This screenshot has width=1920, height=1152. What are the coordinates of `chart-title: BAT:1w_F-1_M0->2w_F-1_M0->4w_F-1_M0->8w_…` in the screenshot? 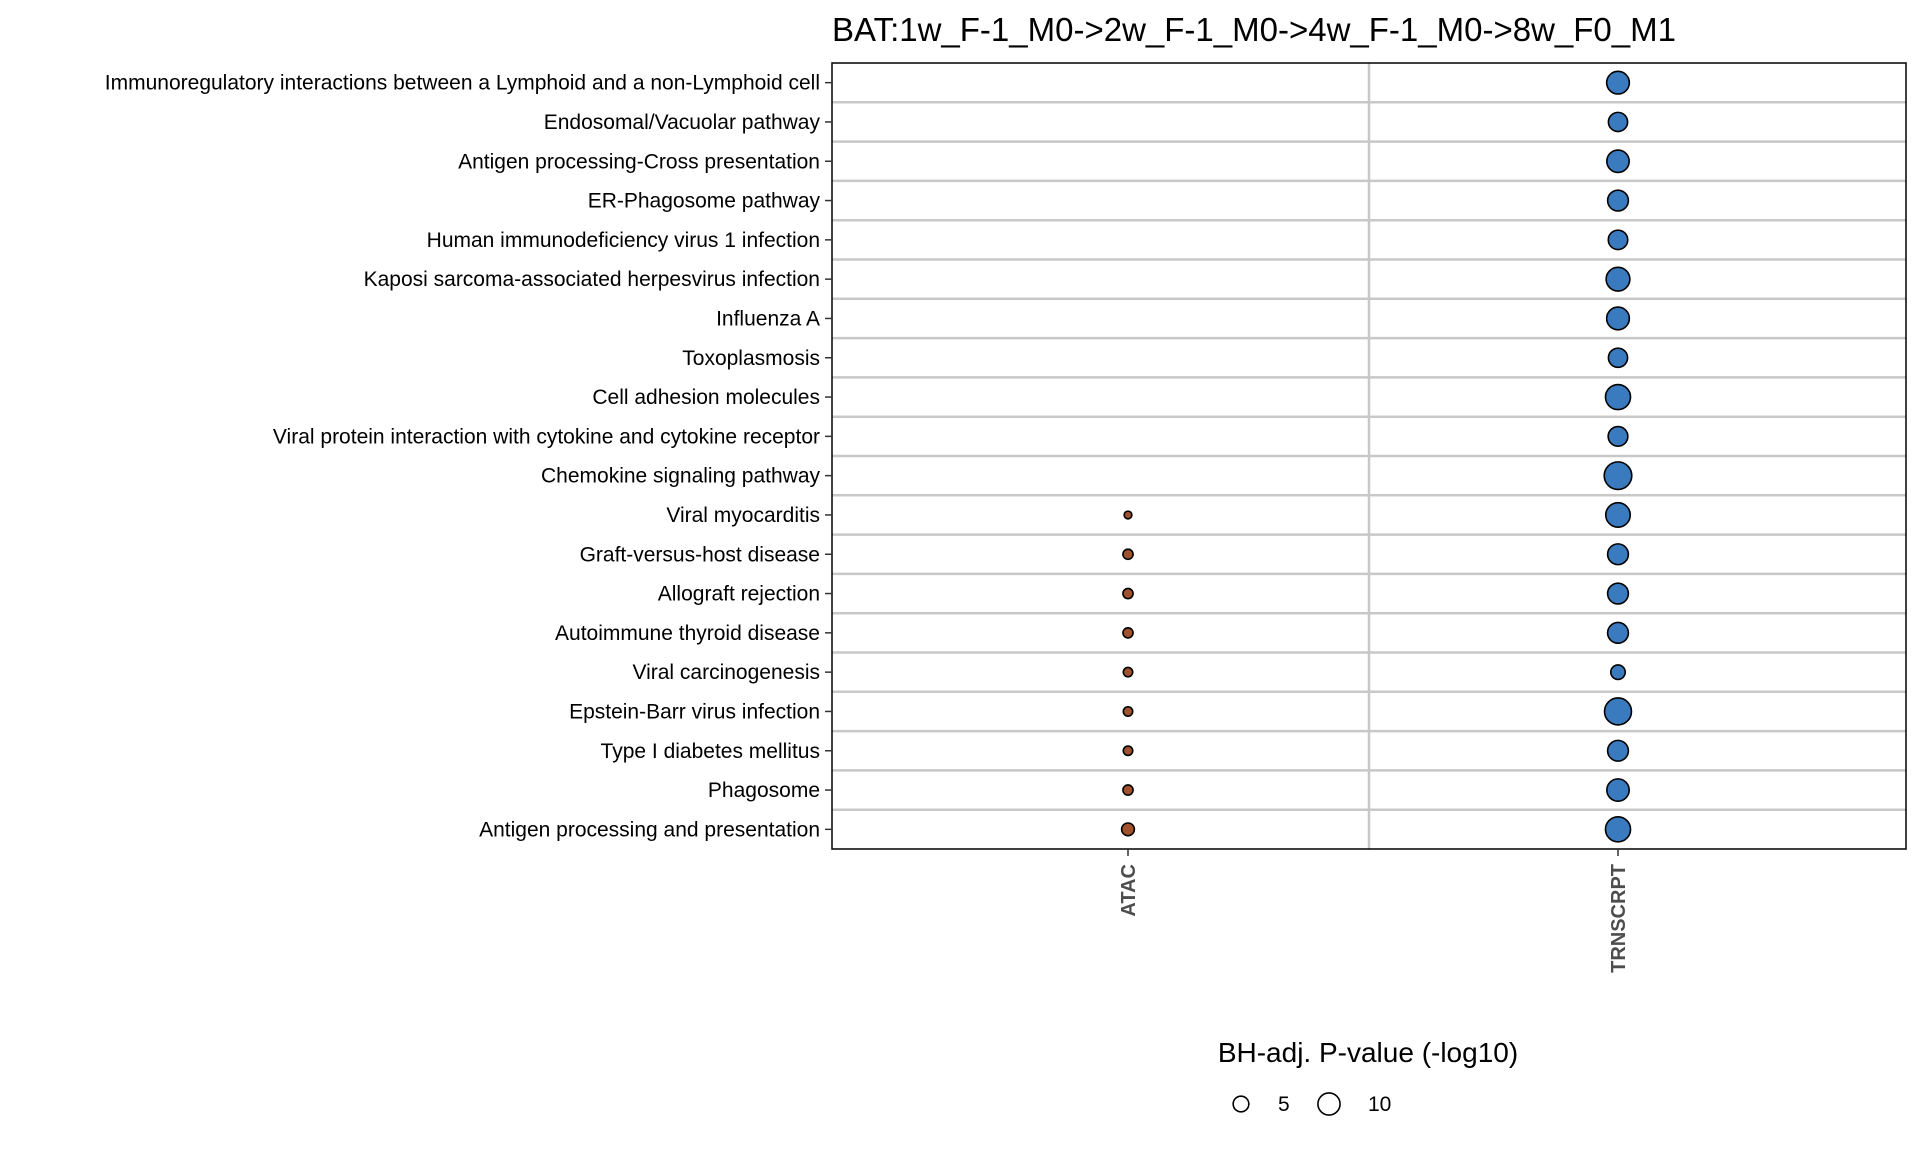 It's located at (1254, 29).